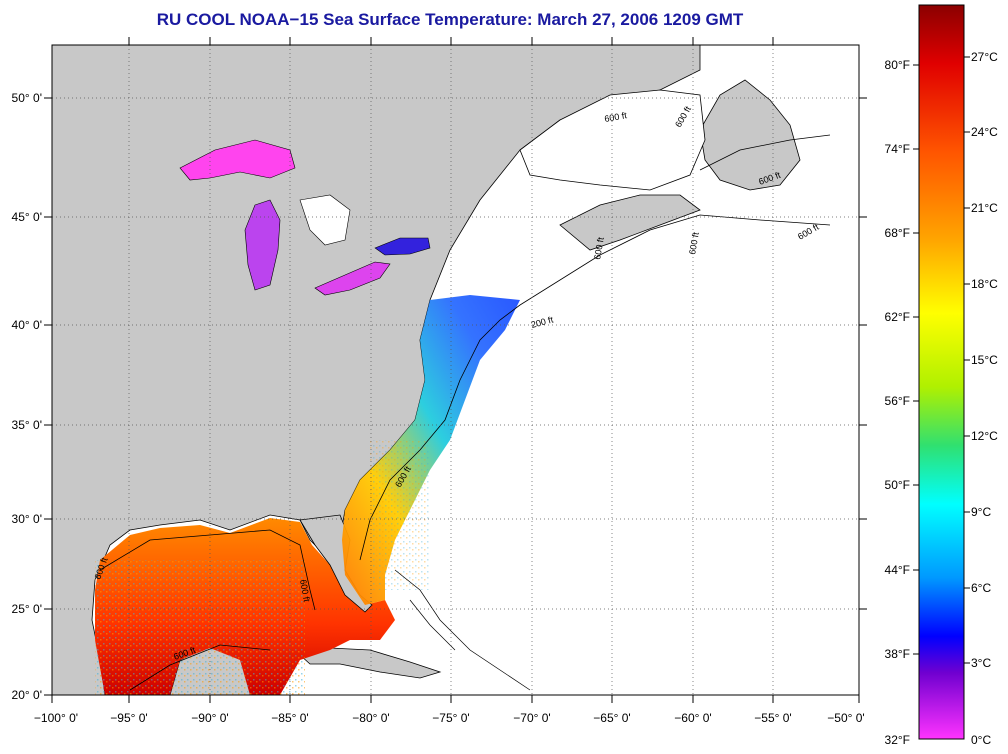 This screenshot has height=754, width=1008. What do you see at coordinates (27, 98) in the screenshot?
I see `lat-label: 50° 0'` at bounding box center [27, 98].